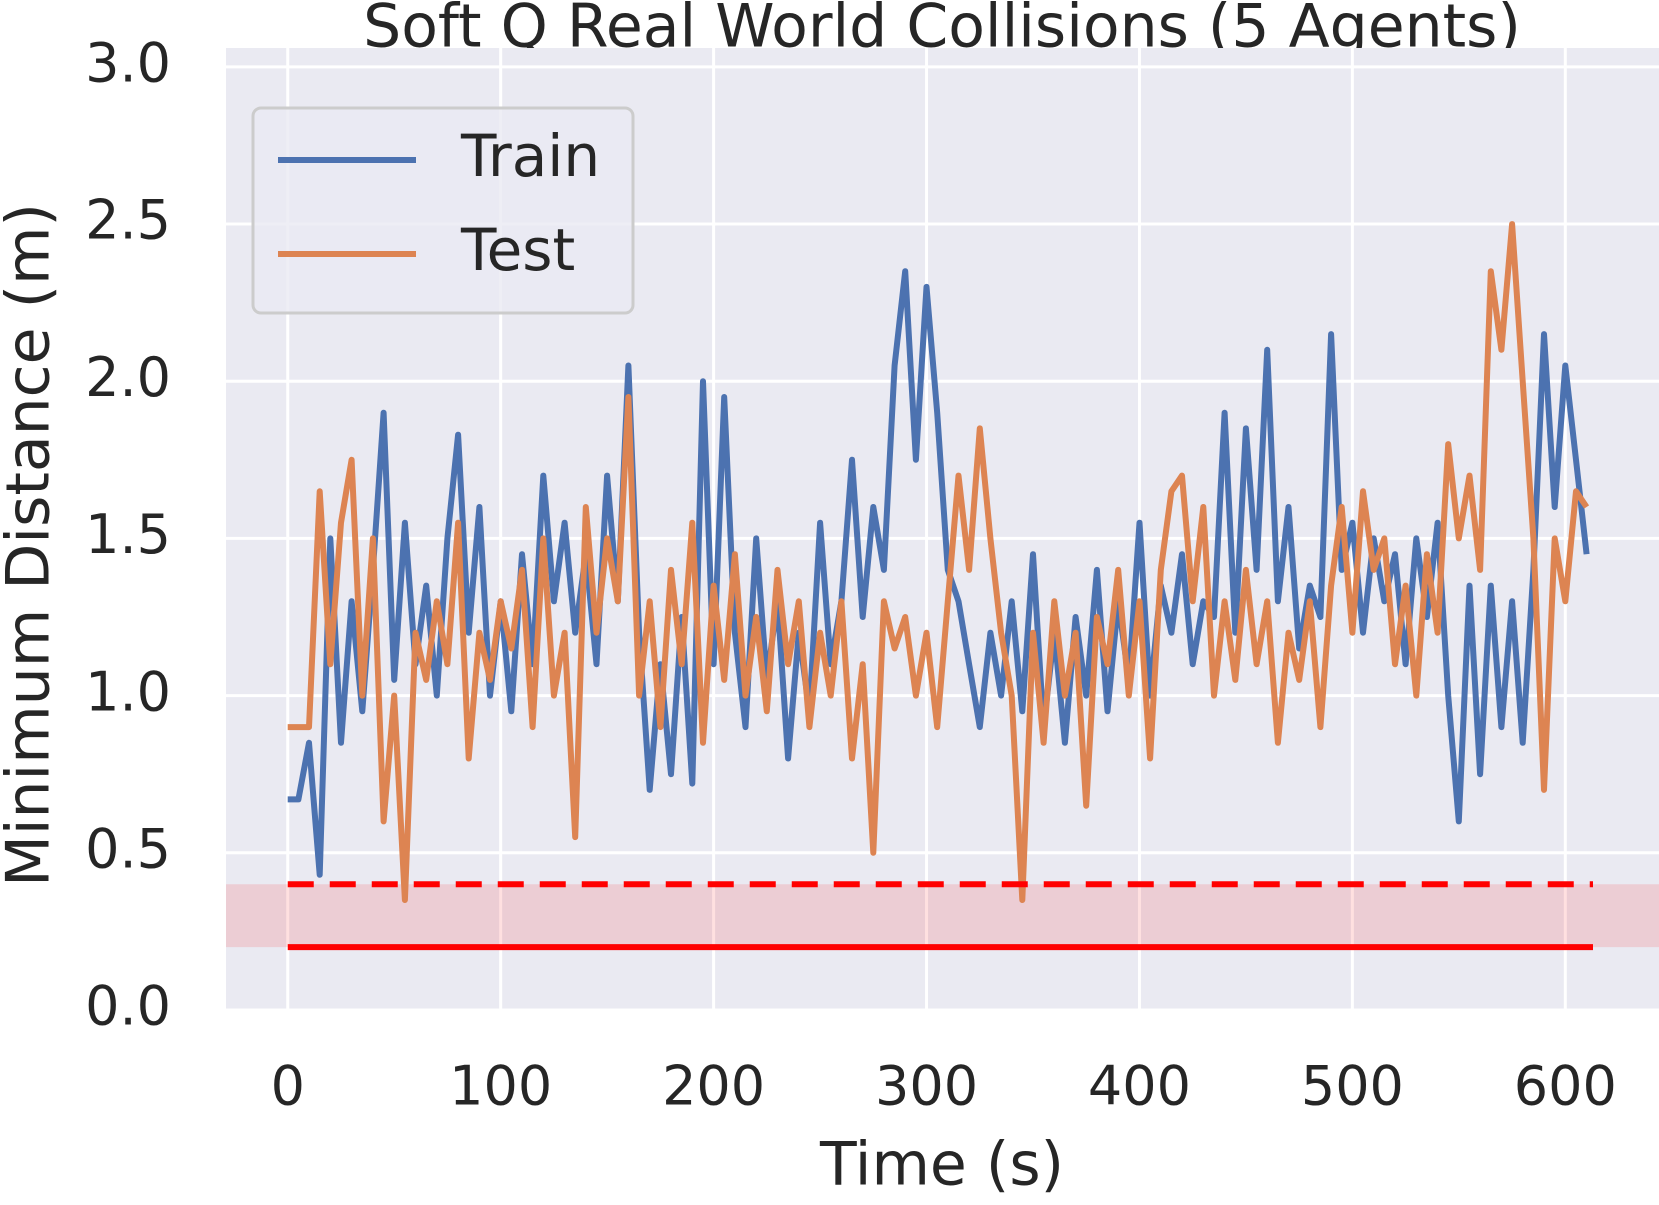  What do you see at coordinates (128, 1006) in the screenshot?
I see `y-tick-label: 0.0` at bounding box center [128, 1006].